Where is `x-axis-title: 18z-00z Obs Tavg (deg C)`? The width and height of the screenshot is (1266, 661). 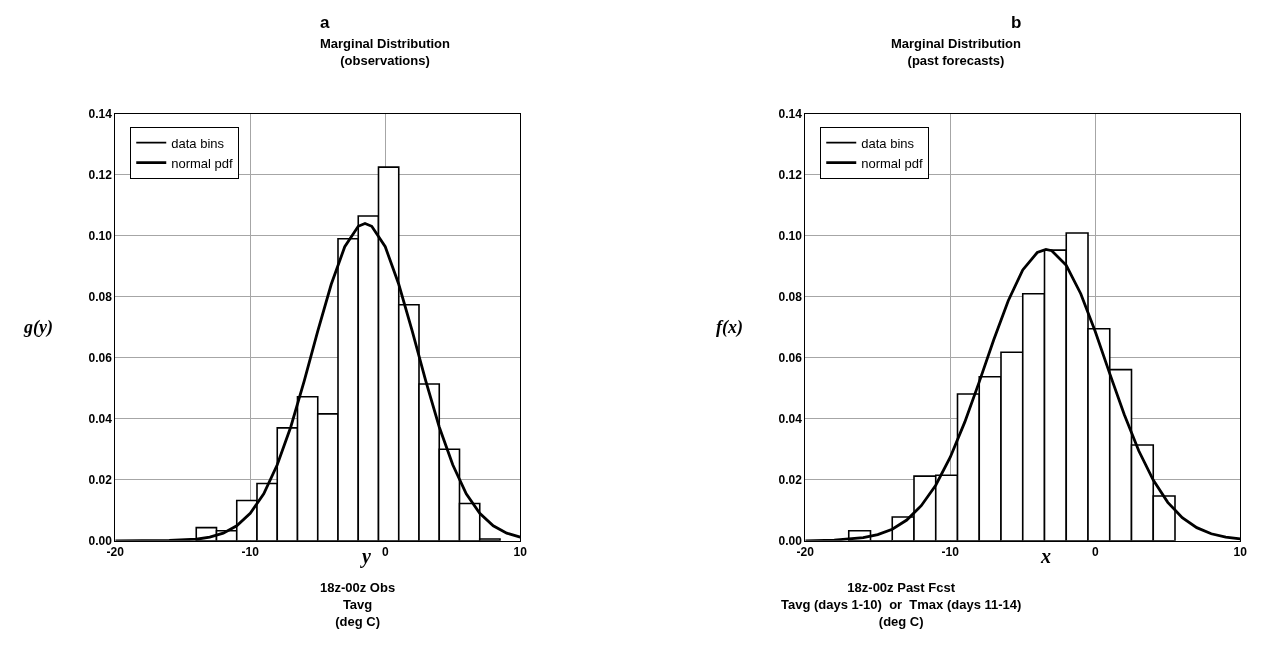
x-axis-title: 18z-00z Obs Tavg (deg C) is located at coordinates (358, 604).